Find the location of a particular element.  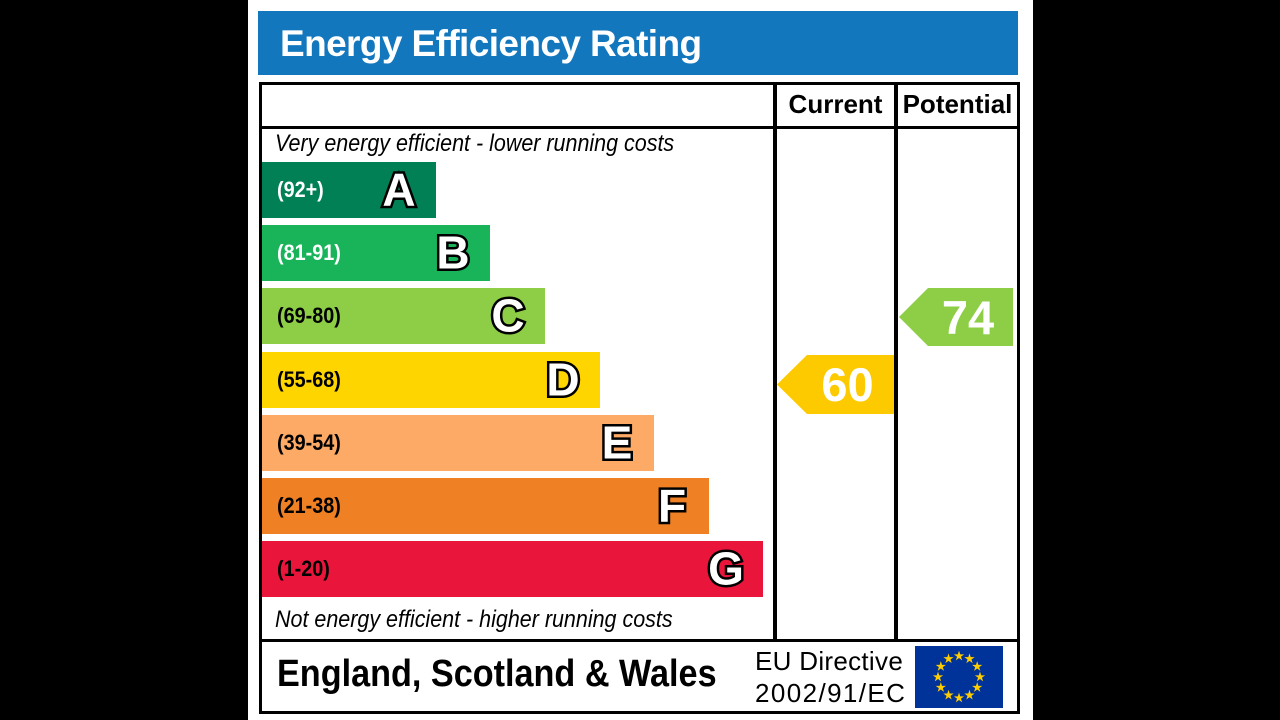

svg-text: F is located at coordinates (672, 506).